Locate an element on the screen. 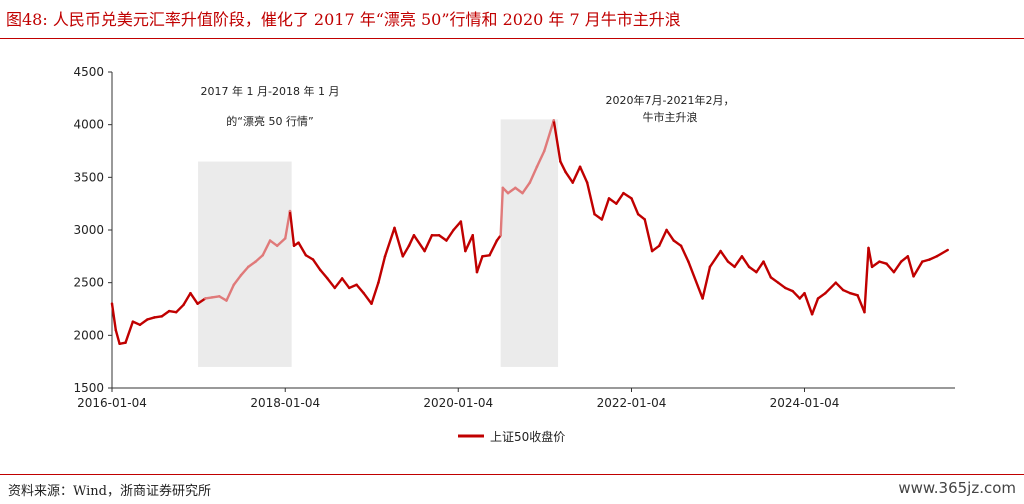 This screenshot has width=1024, height=504. y-tick-label: 4000 is located at coordinates (88, 125).